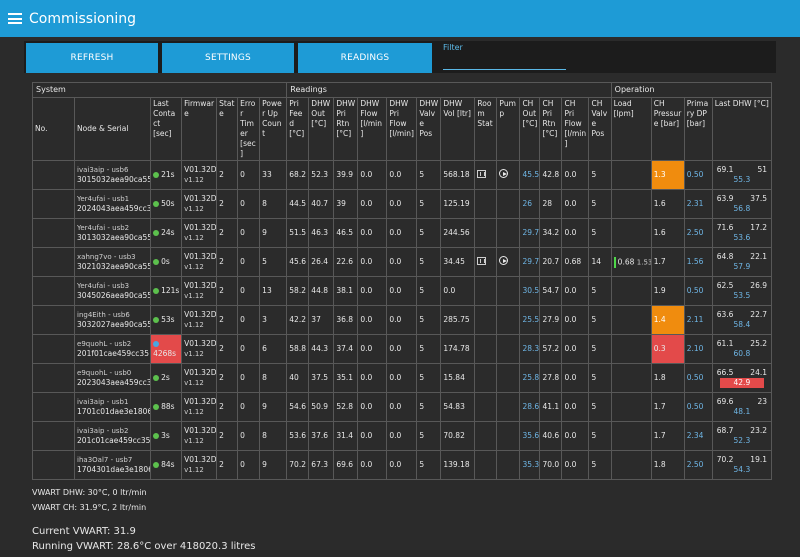 The height and width of the screenshot is (557, 800). I want to click on cell-firmware: V01.32D v1.12, so click(199, 204).